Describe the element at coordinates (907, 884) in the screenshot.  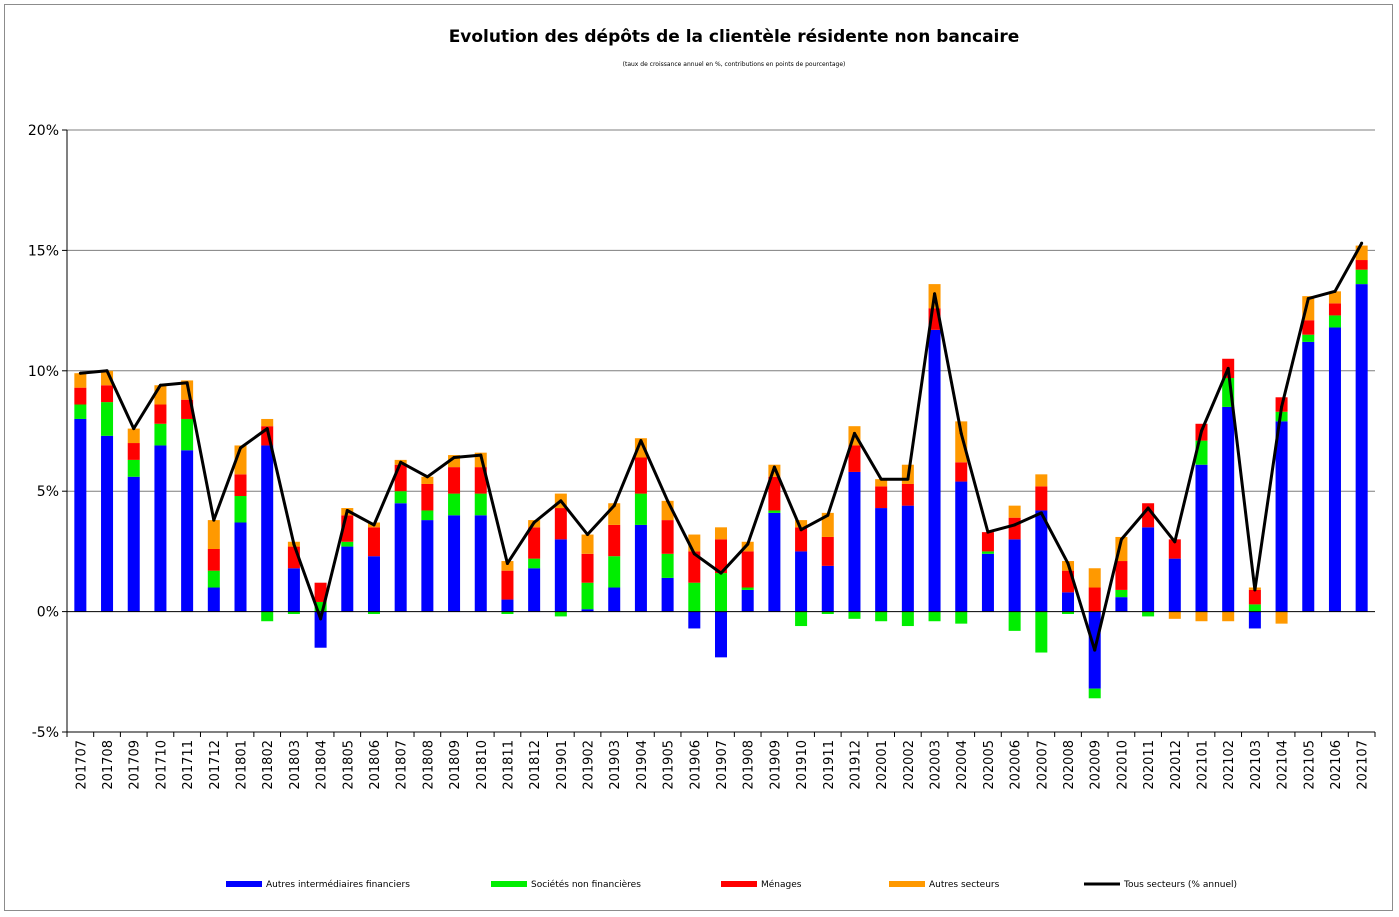
I see `legend-swatch` at that location.